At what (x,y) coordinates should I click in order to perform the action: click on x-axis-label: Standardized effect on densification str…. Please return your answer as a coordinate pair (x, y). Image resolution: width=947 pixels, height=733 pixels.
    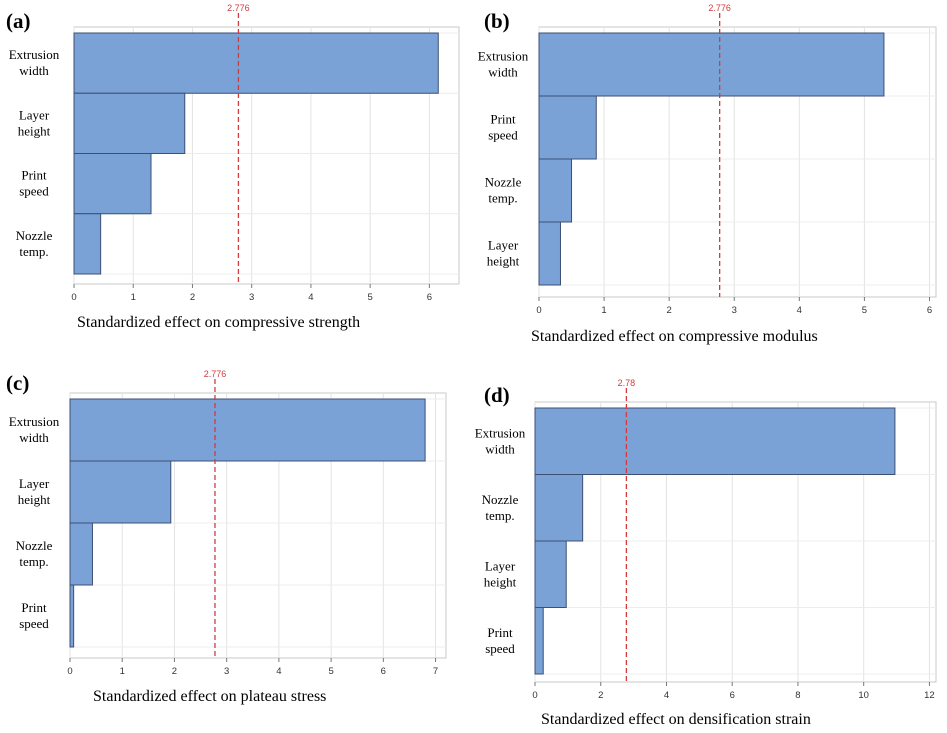
    Looking at the image, I should click on (676, 719).